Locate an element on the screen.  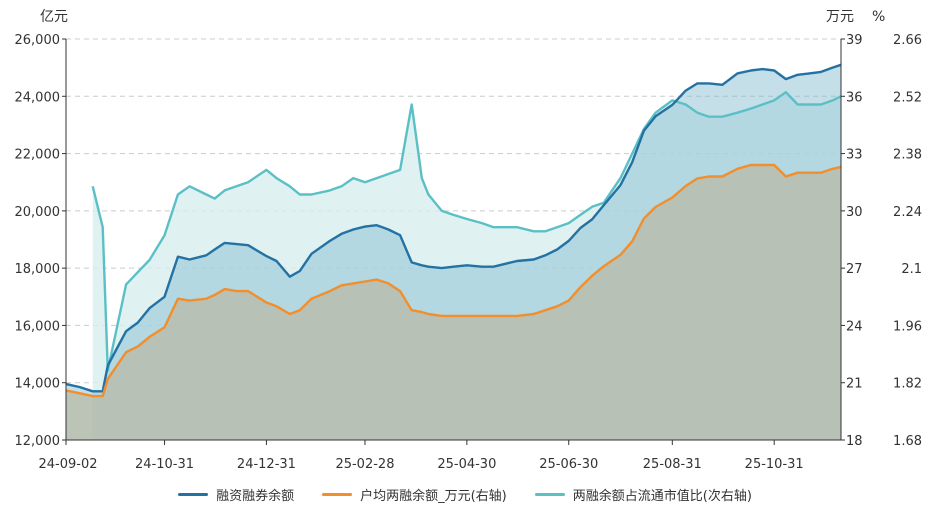
x-tick-label: 24-09-02 is located at coordinates (67, 464).